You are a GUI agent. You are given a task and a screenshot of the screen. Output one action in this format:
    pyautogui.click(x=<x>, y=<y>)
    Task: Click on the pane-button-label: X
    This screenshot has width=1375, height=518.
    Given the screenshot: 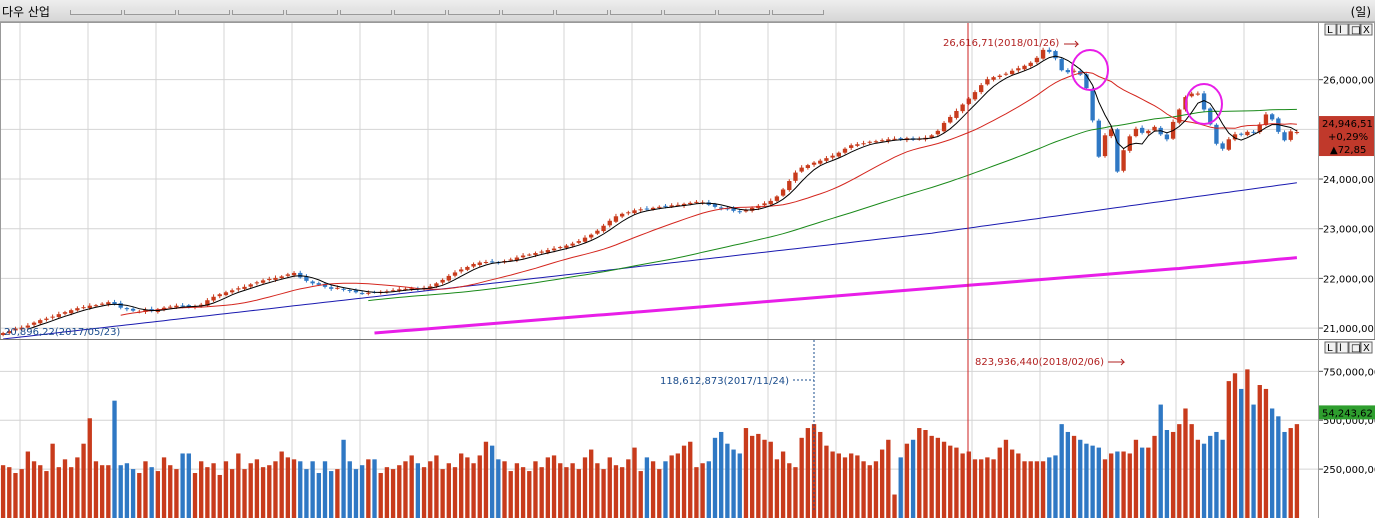 What is the action you would take?
    pyautogui.click(x=1366, y=30)
    